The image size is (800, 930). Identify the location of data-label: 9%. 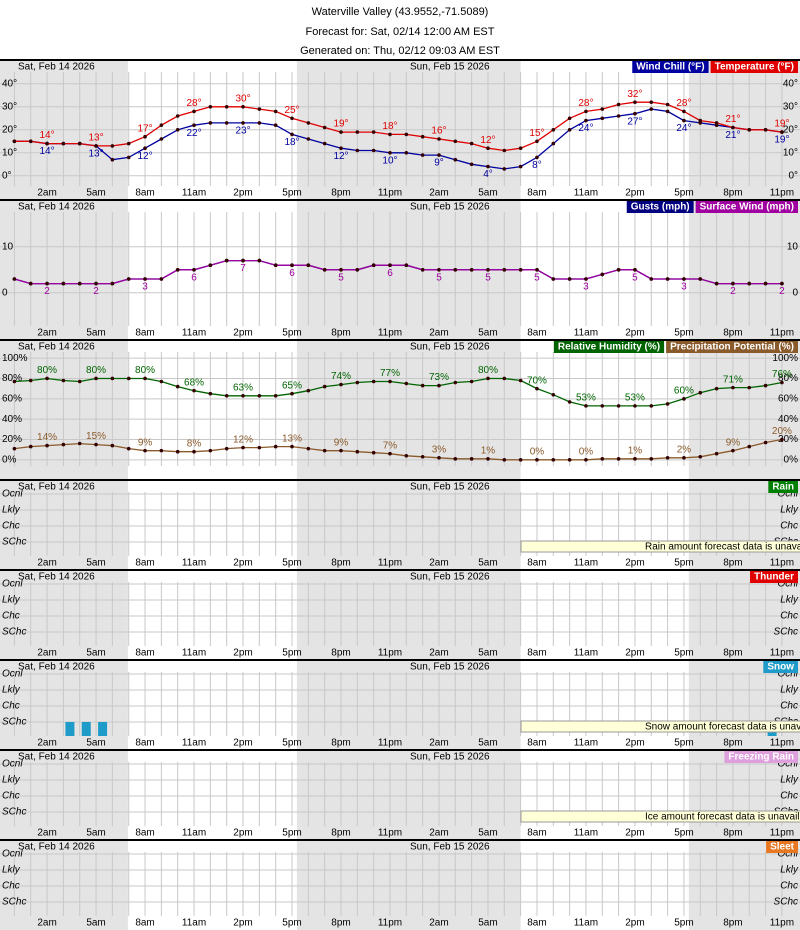
(341, 442).